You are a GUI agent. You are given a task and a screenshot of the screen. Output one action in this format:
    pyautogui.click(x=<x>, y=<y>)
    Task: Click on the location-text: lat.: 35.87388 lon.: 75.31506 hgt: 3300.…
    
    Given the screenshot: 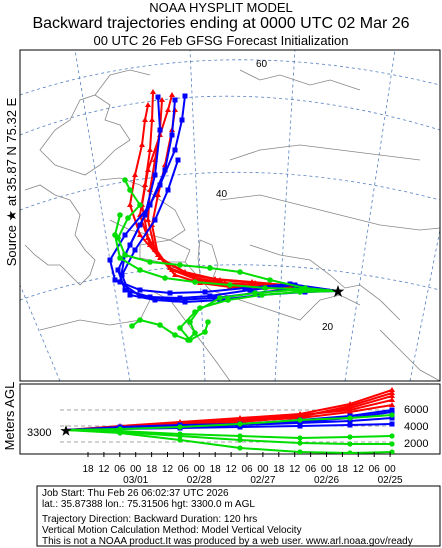 What is the action you would take?
    pyautogui.click(x=148, y=504)
    